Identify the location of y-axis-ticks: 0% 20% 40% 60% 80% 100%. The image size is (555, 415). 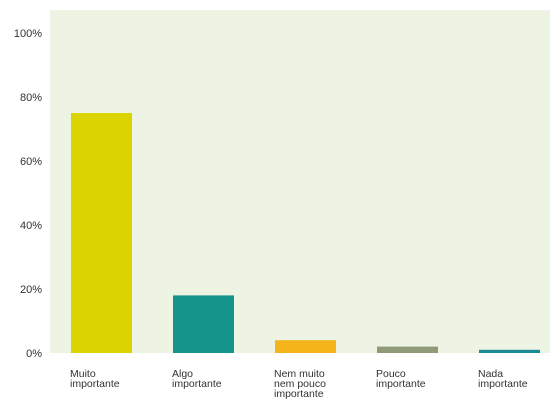
(28, 194).